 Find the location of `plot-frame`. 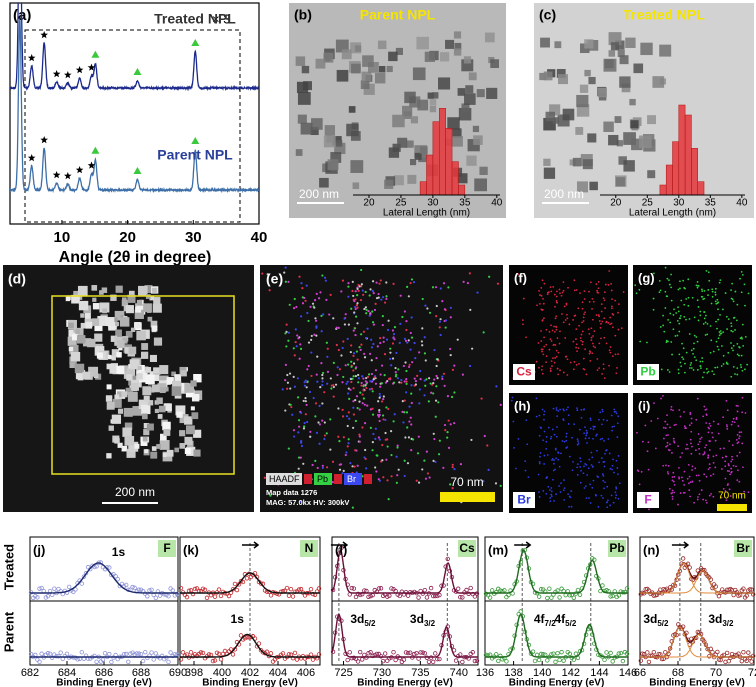

plot-frame is located at coordinates (405, 633).